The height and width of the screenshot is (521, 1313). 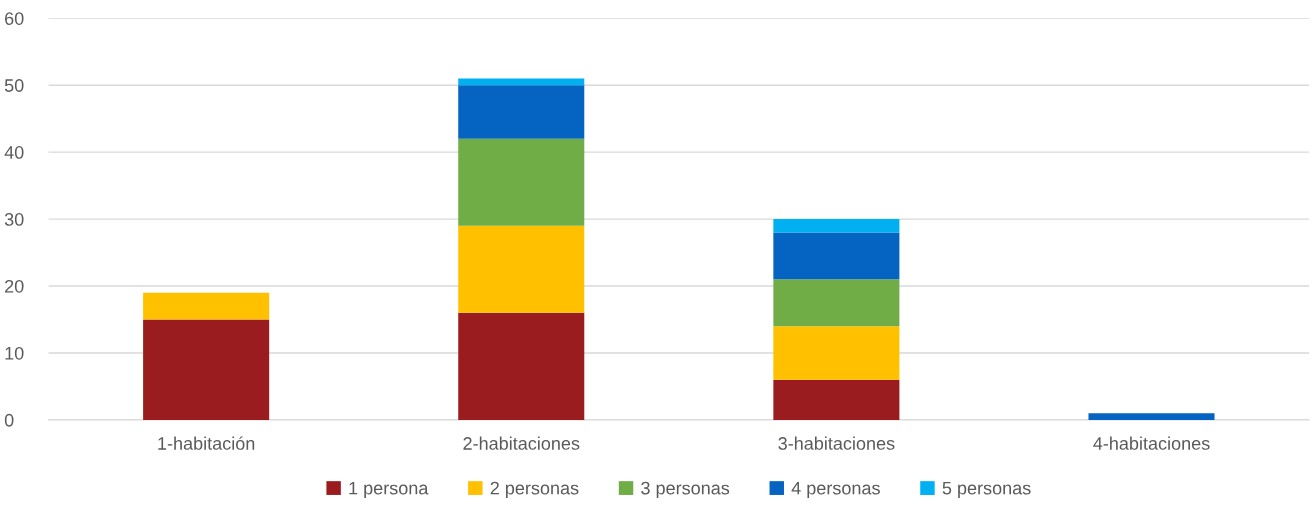 What do you see at coordinates (835, 490) in the screenshot?
I see `legend-label: 4 personas` at bounding box center [835, 490].